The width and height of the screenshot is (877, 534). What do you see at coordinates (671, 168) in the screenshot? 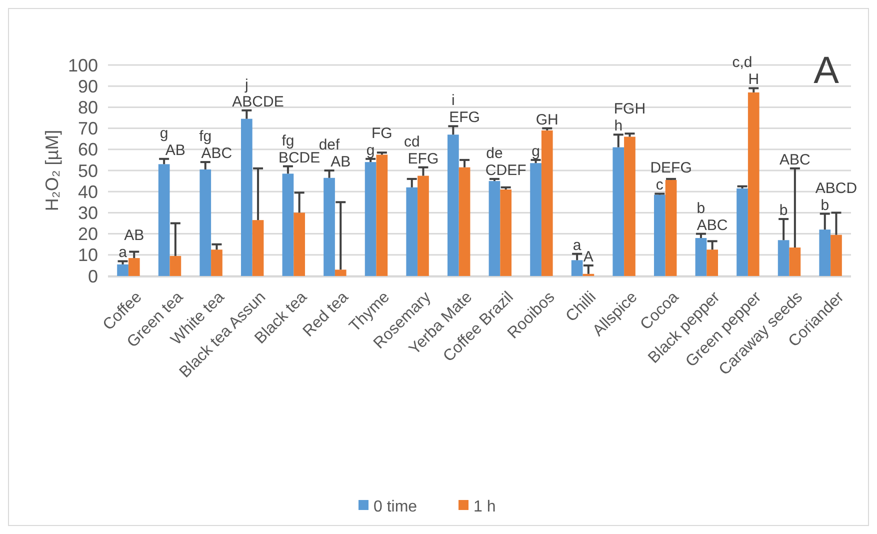
I see `annotation: DEFG` at bounding box center [671, 168].